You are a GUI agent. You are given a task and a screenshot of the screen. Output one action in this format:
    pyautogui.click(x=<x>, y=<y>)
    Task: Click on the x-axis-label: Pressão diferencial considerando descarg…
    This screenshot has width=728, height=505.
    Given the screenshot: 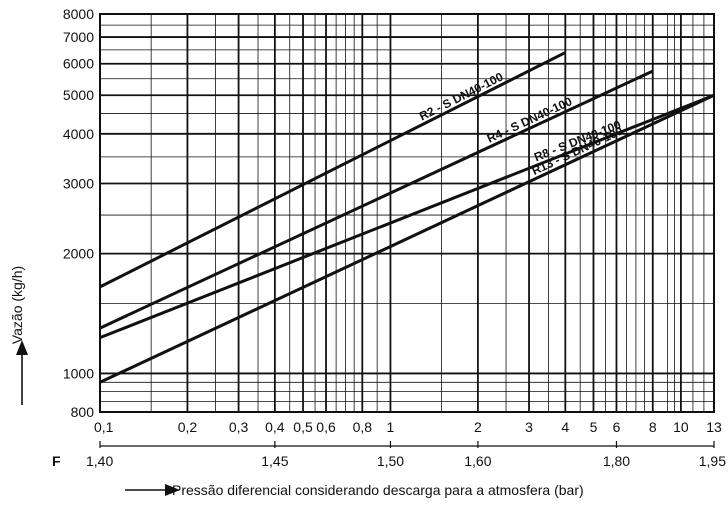 What is the action you would take?
    pyautogui.click(x=378, y=490)
    